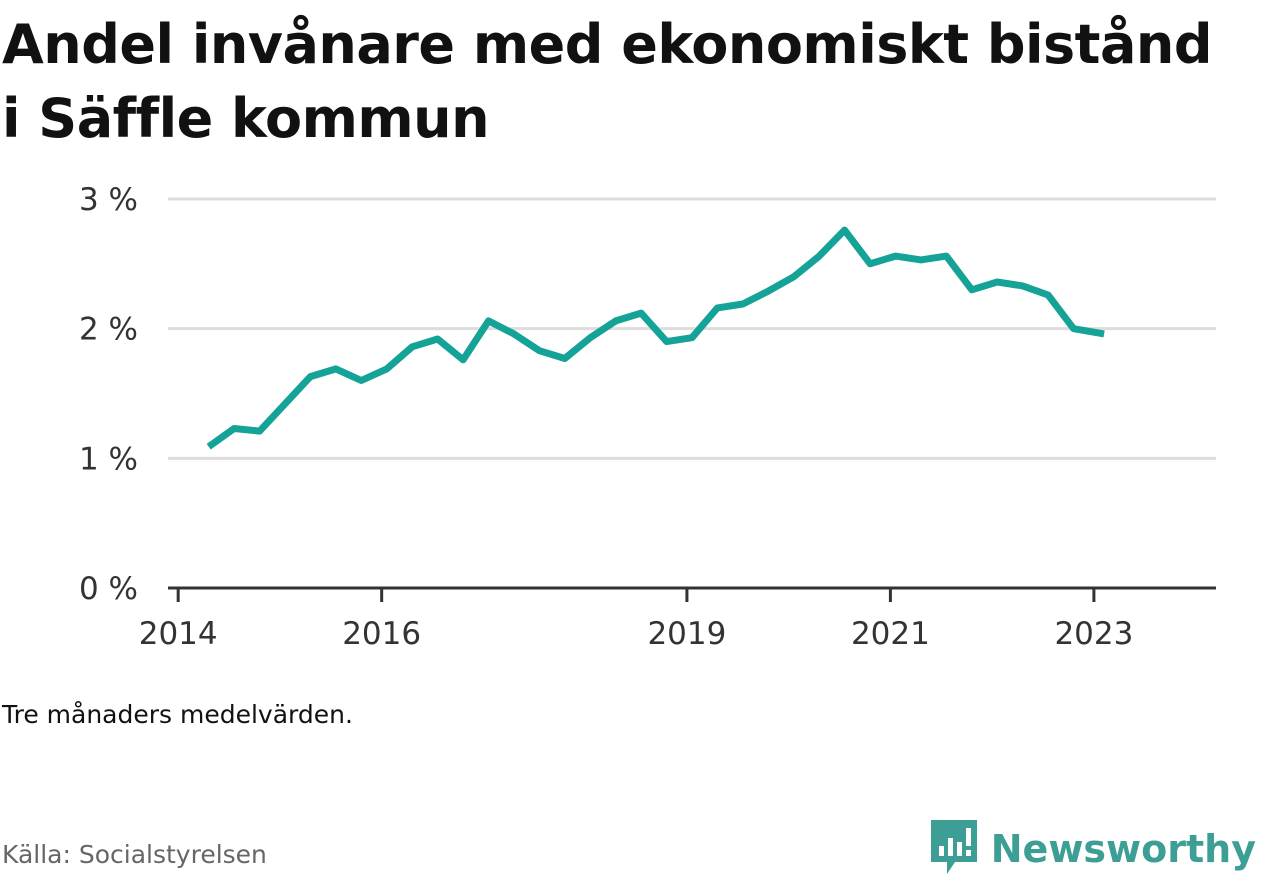  I want to click on y-tick-label: 3 %, so click(108, 200).